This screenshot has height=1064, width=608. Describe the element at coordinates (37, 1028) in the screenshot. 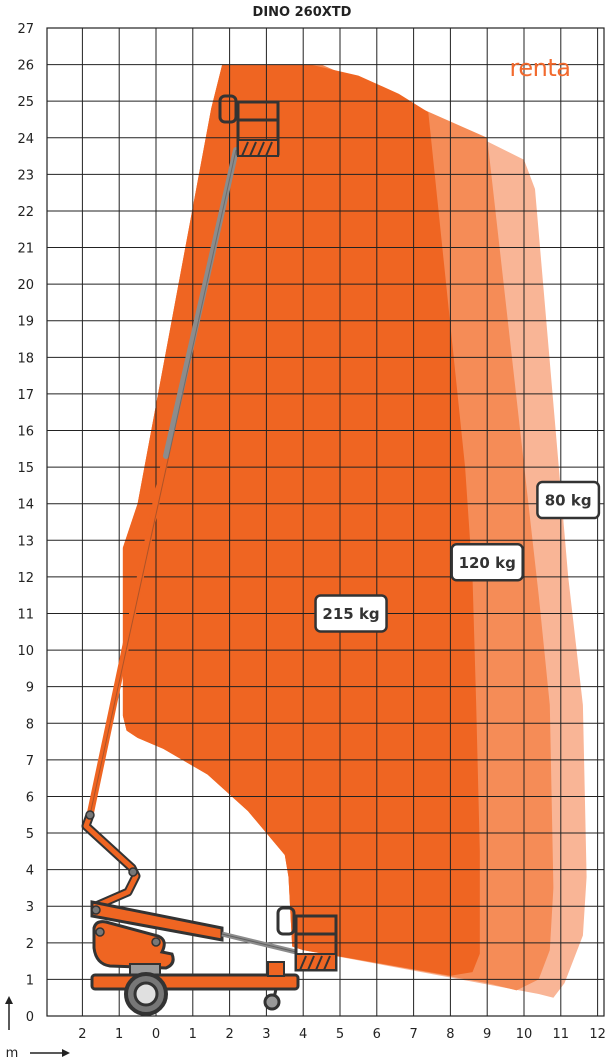

I see `axis-unit-indicator: m` at that location.